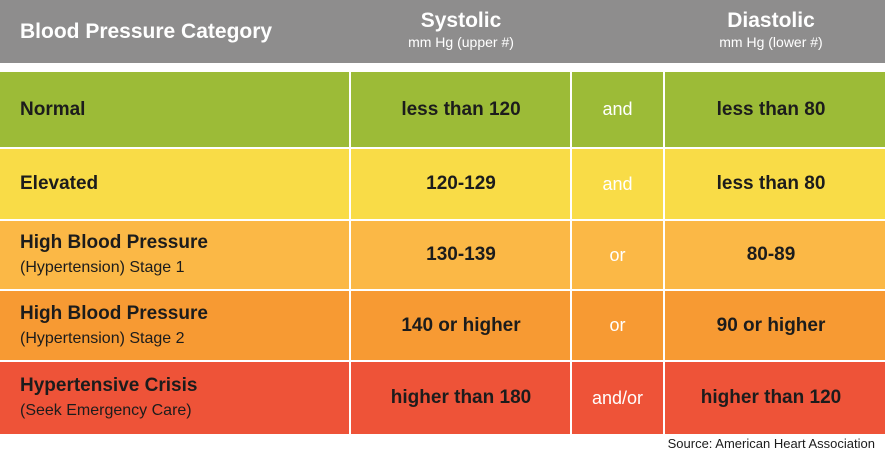 This screenshot has height=454, width=885. I want to click on row-diastolic-value: 80-89, so click(771, 254).